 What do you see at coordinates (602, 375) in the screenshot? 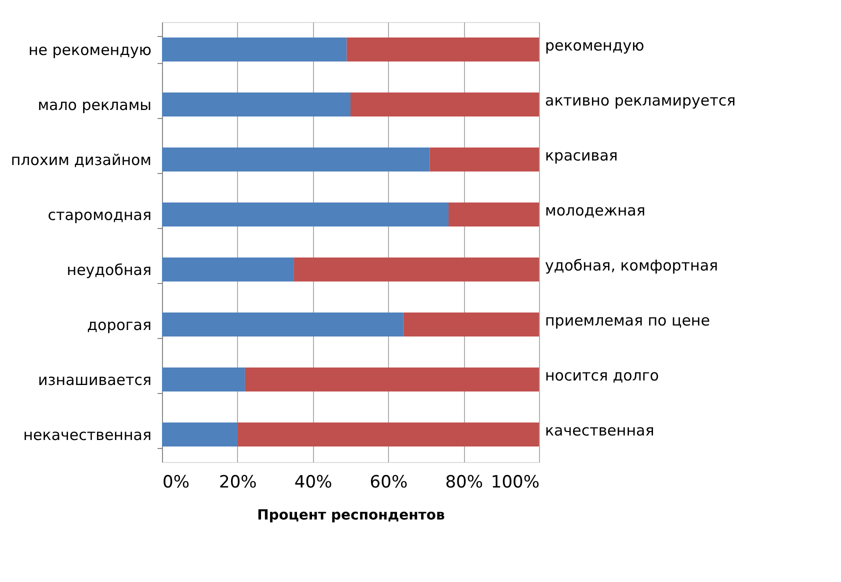
I see `text: носится долго` at bounding box center [602, 375].